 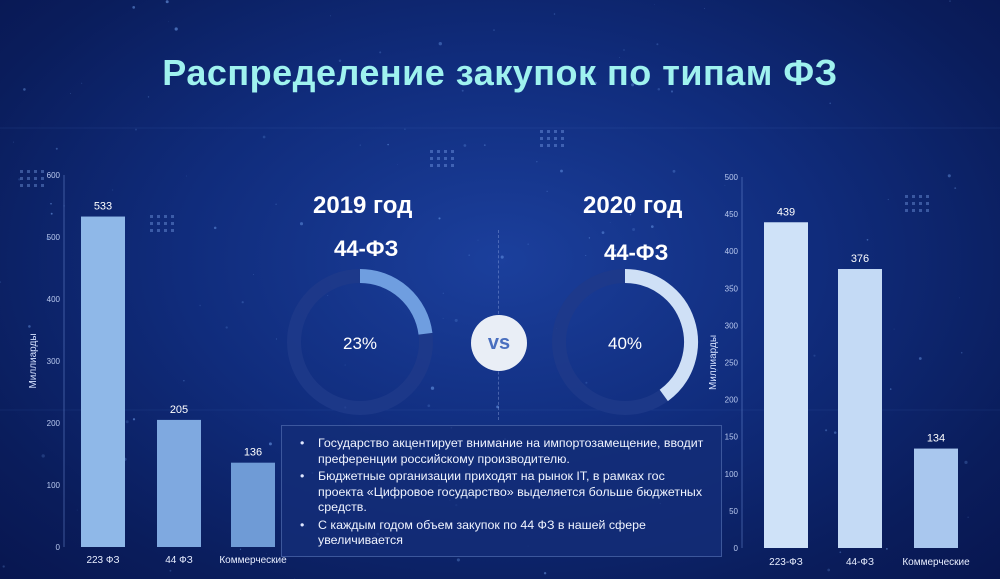 What do you see at coordinates (732, 437) in the screenshot?
I see `y-tick-label: 150` at bounding box center [732, 437].